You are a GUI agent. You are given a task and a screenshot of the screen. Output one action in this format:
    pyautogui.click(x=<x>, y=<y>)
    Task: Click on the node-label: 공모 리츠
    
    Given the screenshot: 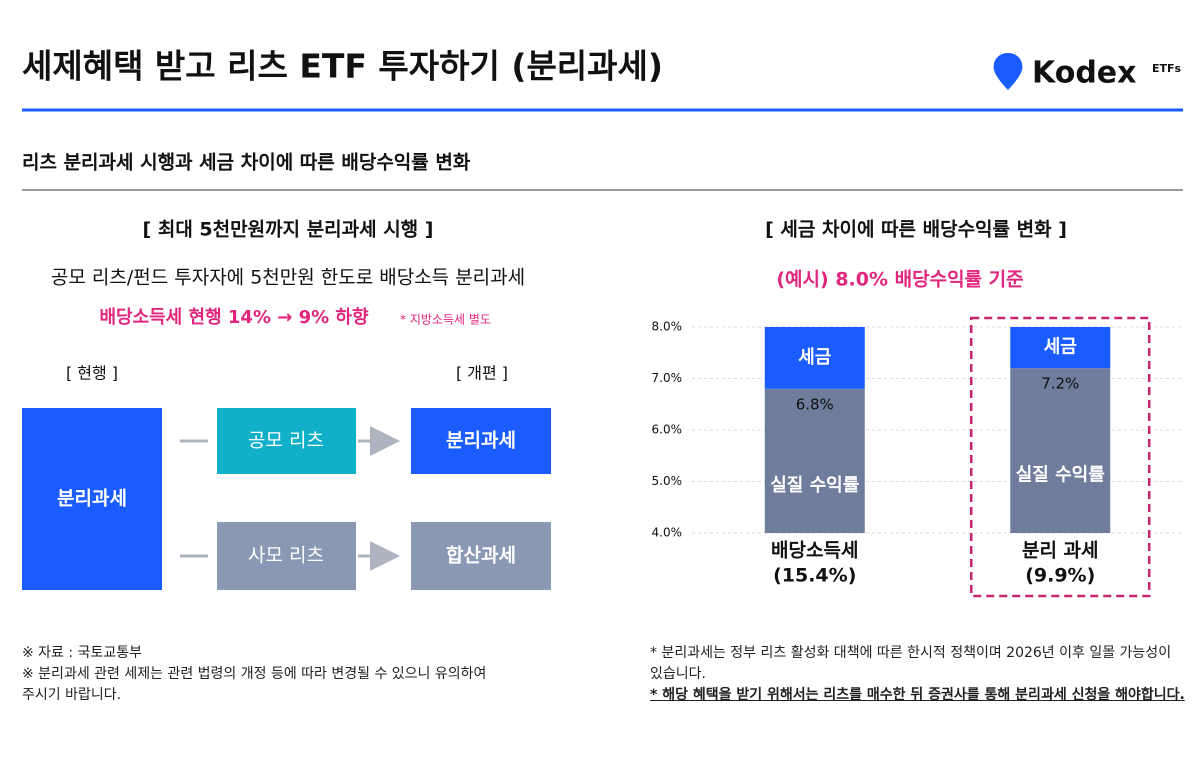 What is the action you would take?
    pyautogui.click(x=286, y=441)
    